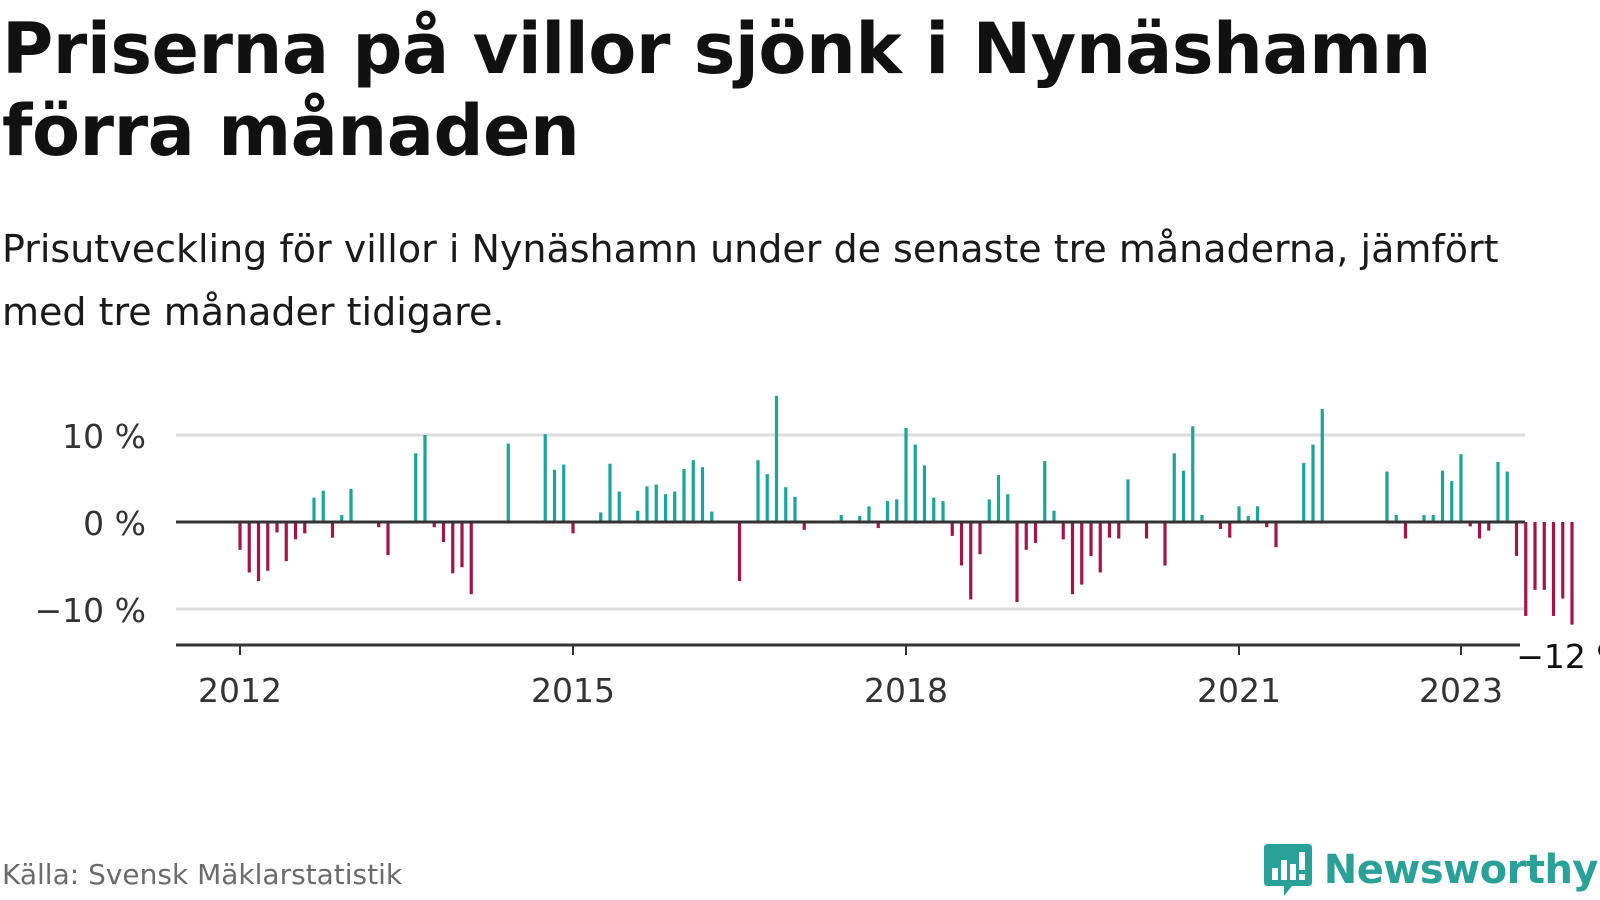  Describe the element at coordinates (1461, 690) in the screenshot. I see `x-tick-label: 2023` at that location.